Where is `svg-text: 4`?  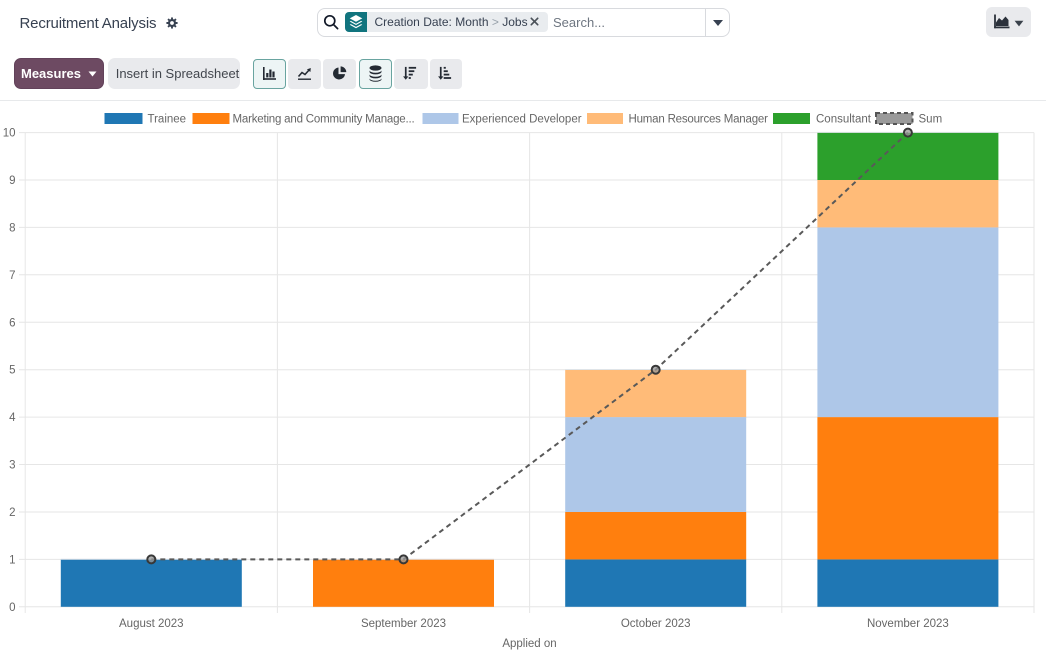 svg-text: 4 is located at coordinates (12, 418).